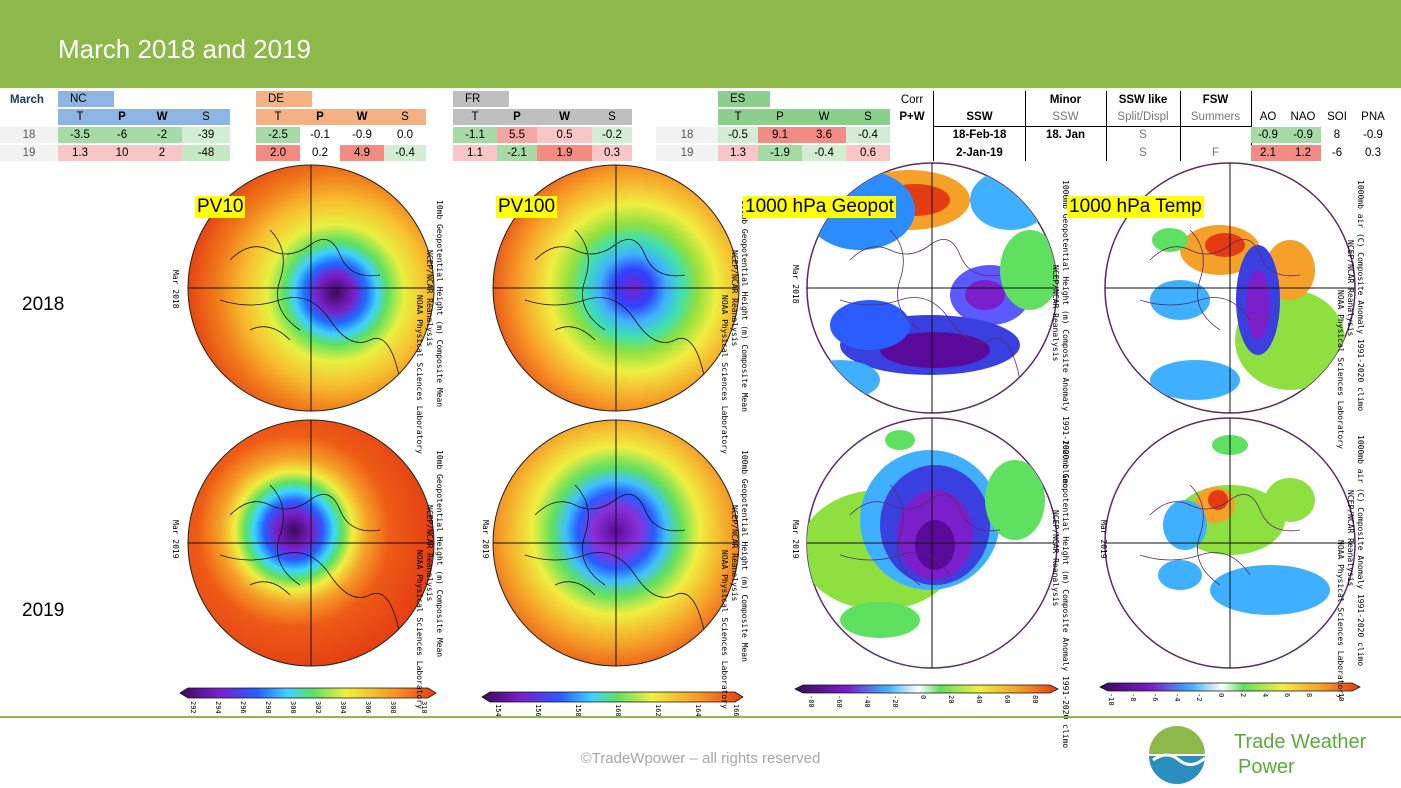  What do you see at coordinates (311, 288) in the screenshot?
I see `map-pv10-2018` at bounding box center [311, 288].